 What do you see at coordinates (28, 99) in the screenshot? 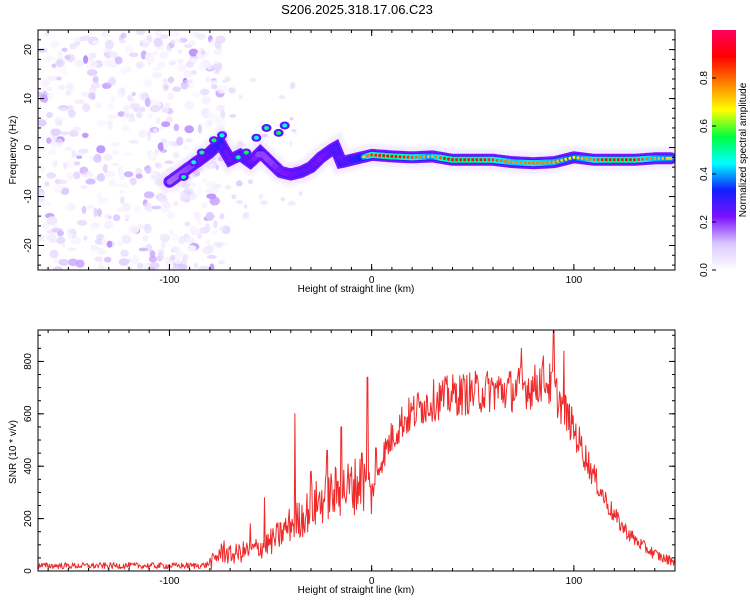
I see `spectrogram-y-tick-label: 10` at bounding box center [28, 99].